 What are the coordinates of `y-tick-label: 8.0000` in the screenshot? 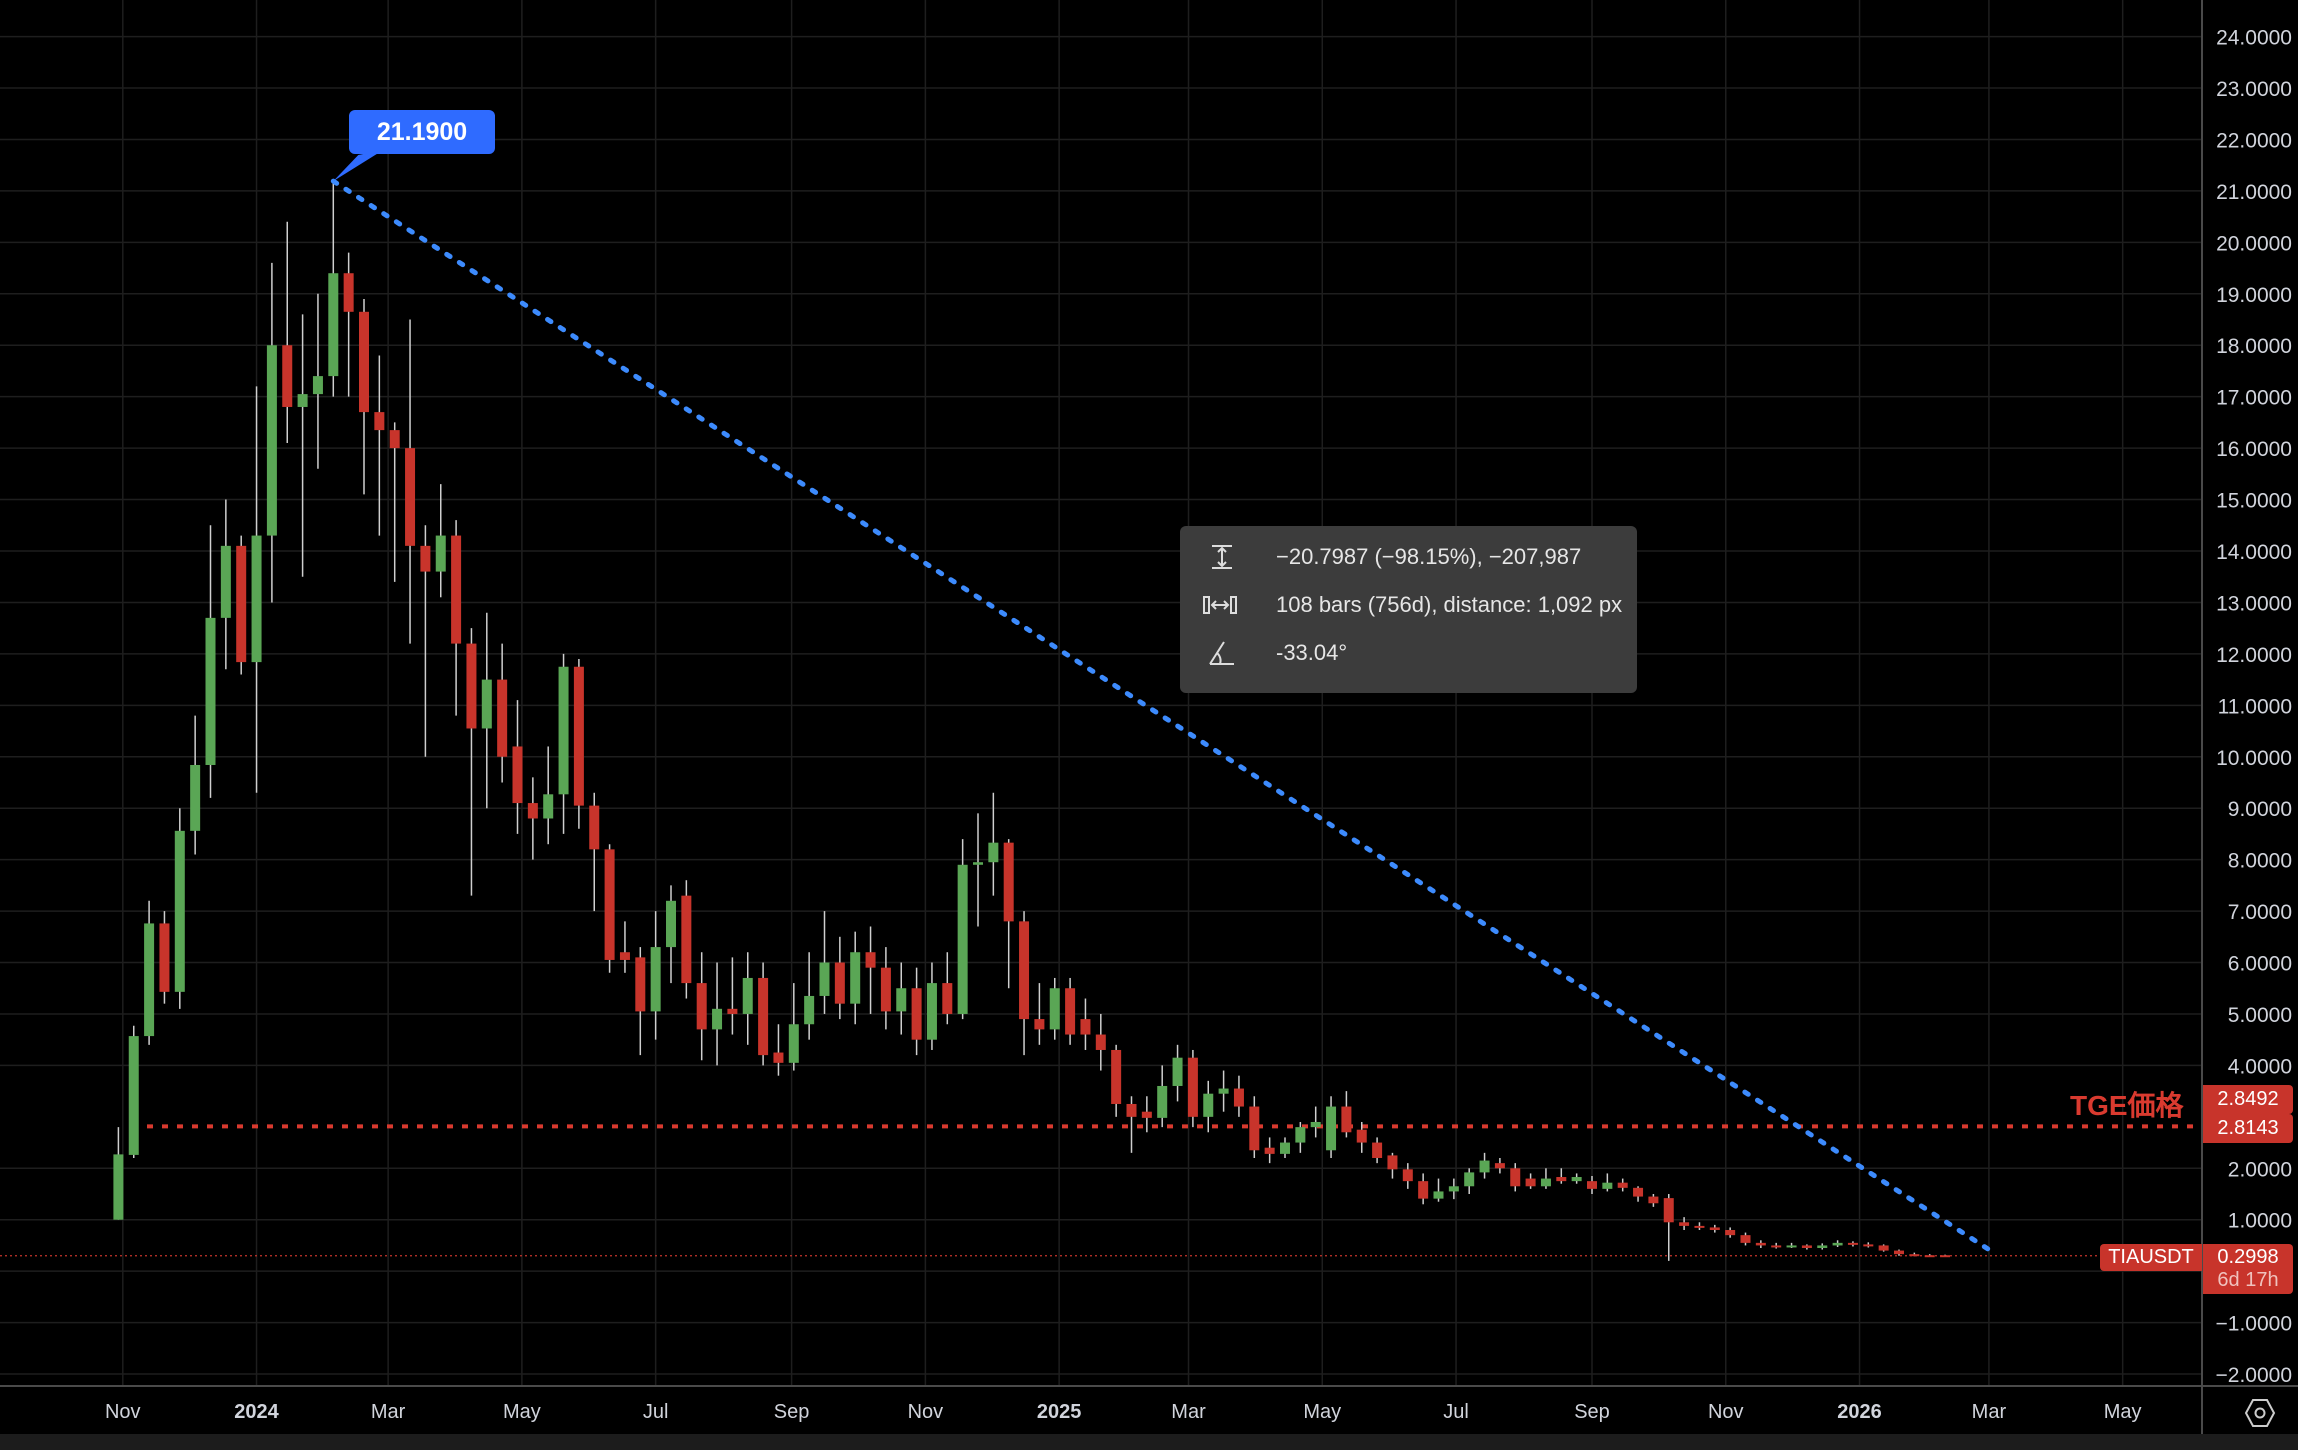 It's located at (2260, 861).